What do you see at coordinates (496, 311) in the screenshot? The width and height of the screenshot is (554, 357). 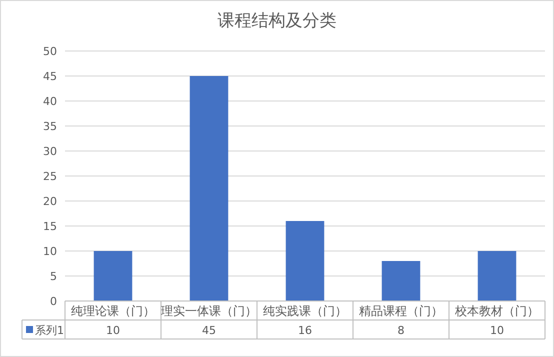 I see `x-tick-label: 校本教材（门）` at bounding box center [496, 311].